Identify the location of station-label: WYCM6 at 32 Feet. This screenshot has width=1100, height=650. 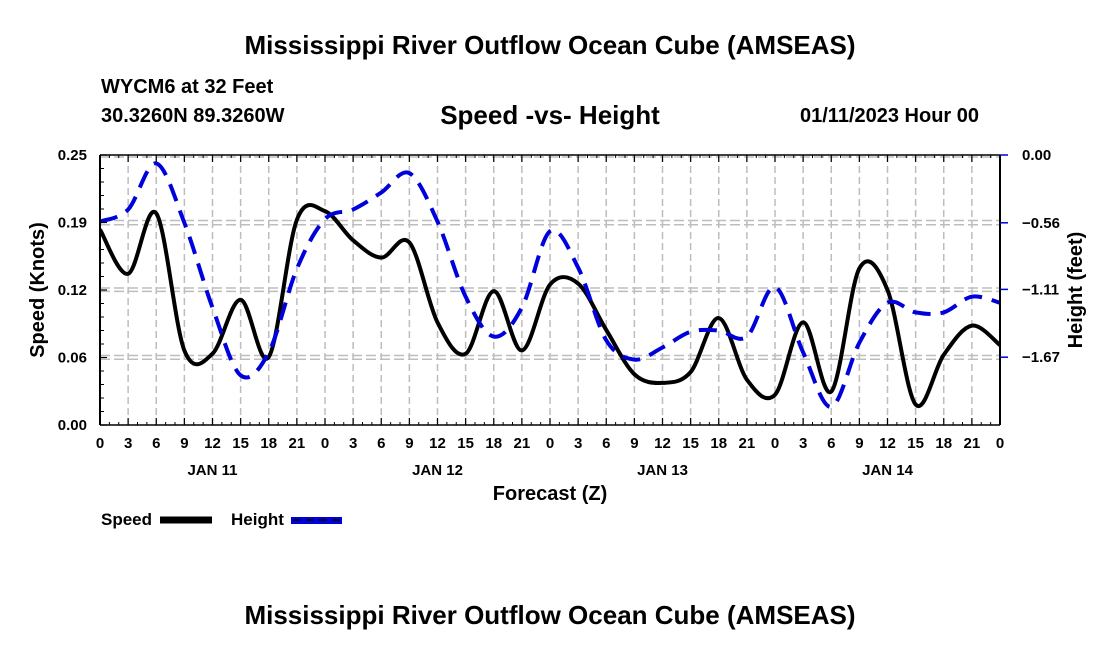
(187, 87).